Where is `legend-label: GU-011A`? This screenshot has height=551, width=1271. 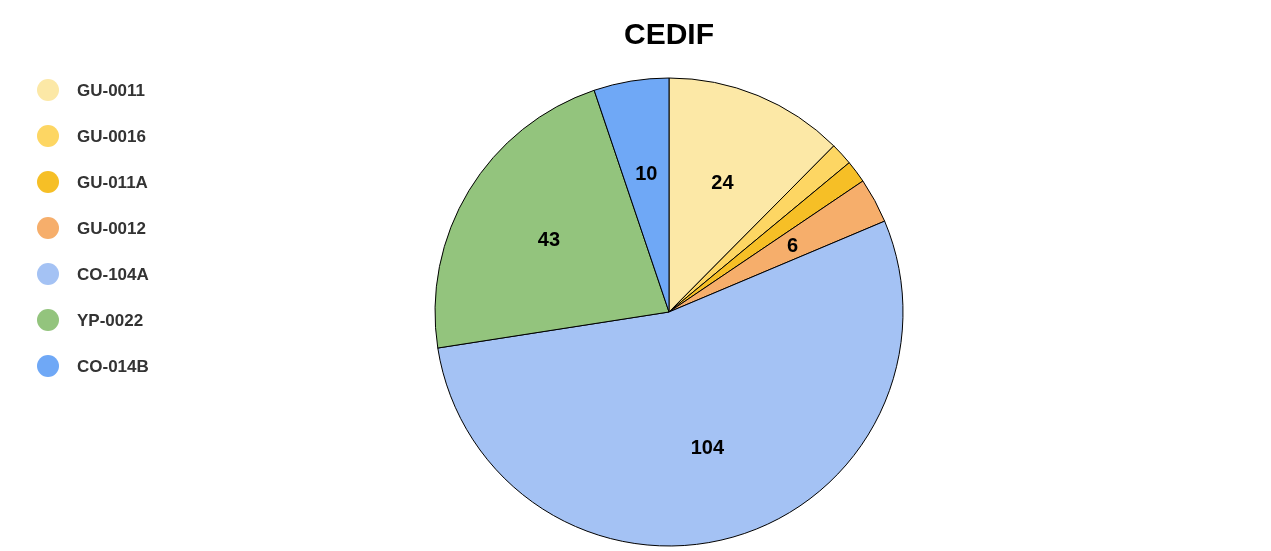
legend-label: GU-011A is located at coordinates (112, 182).